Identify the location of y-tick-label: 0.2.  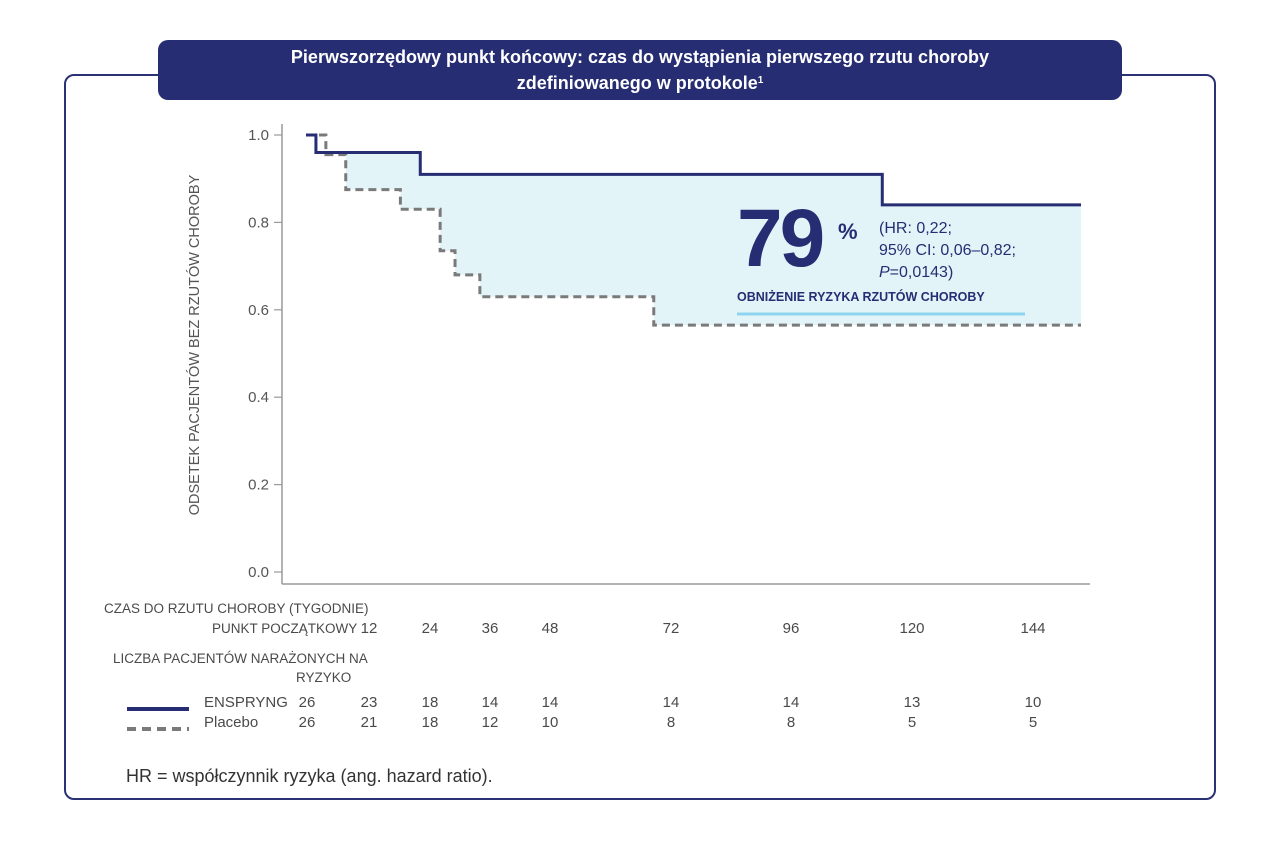
(258, 485).